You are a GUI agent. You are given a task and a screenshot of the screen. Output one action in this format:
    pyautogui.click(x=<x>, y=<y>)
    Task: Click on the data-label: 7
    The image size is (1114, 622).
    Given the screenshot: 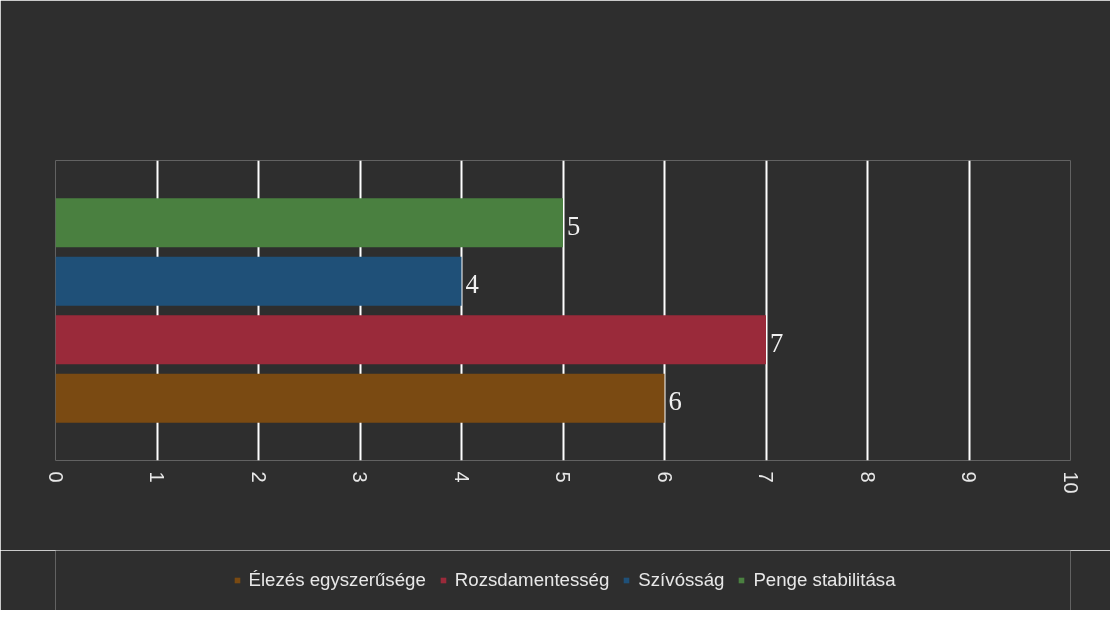 What is the action you would take?
    pyautogui.click(x=777, y=342)
    